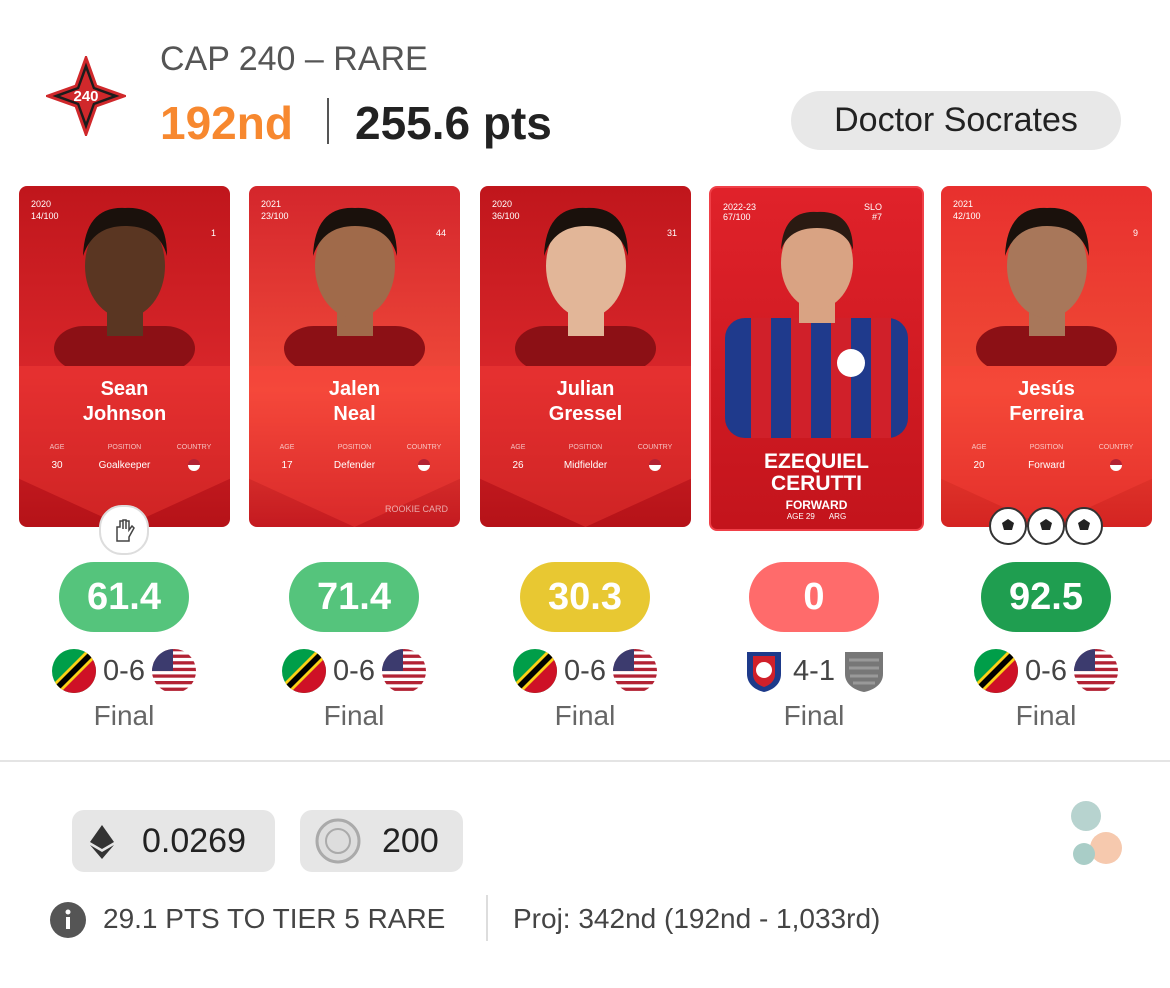 The width and height of the screenshot is (1170, 988). I want to click on glove, so click(125, 530).